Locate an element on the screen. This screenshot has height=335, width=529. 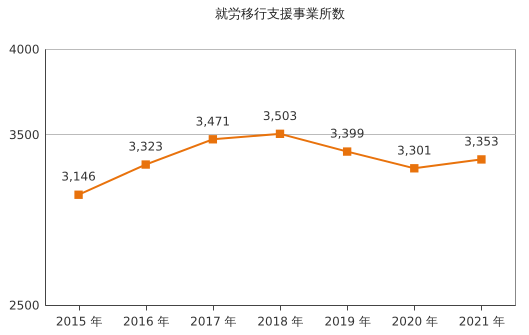
x-tick-label: 2016 年 is located at coordinates (146, 321).